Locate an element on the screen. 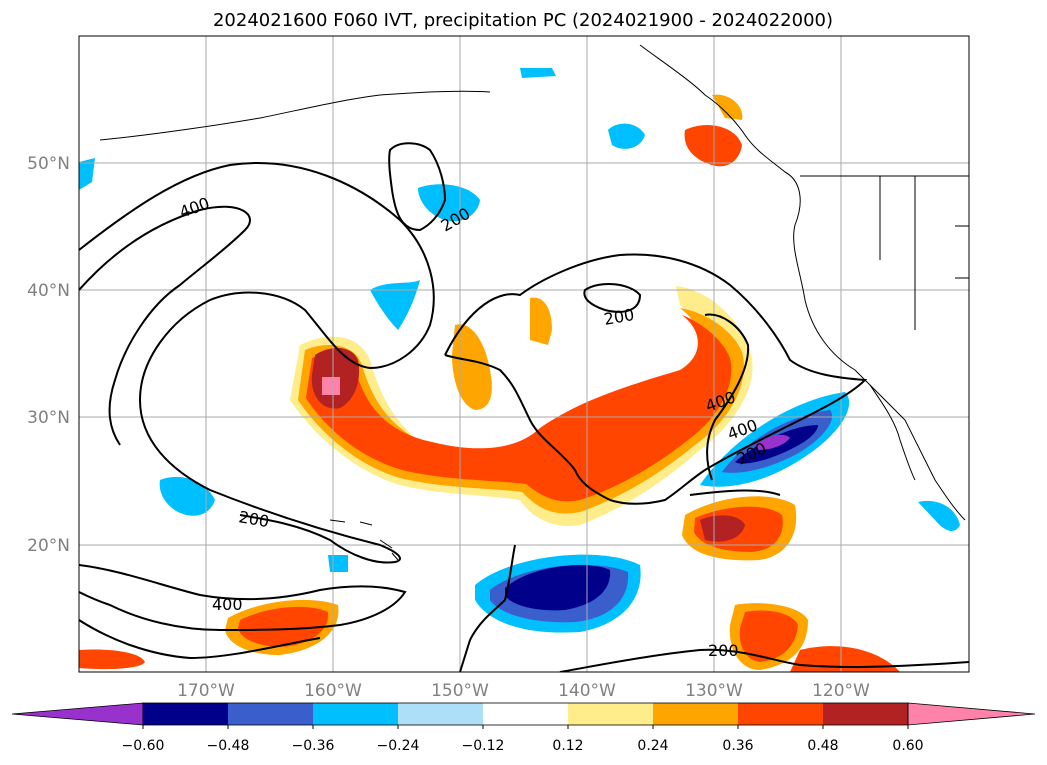 This screenshot has width=1047, height=765. ivt-contour-inner-west is located at coordinates (165, 325).